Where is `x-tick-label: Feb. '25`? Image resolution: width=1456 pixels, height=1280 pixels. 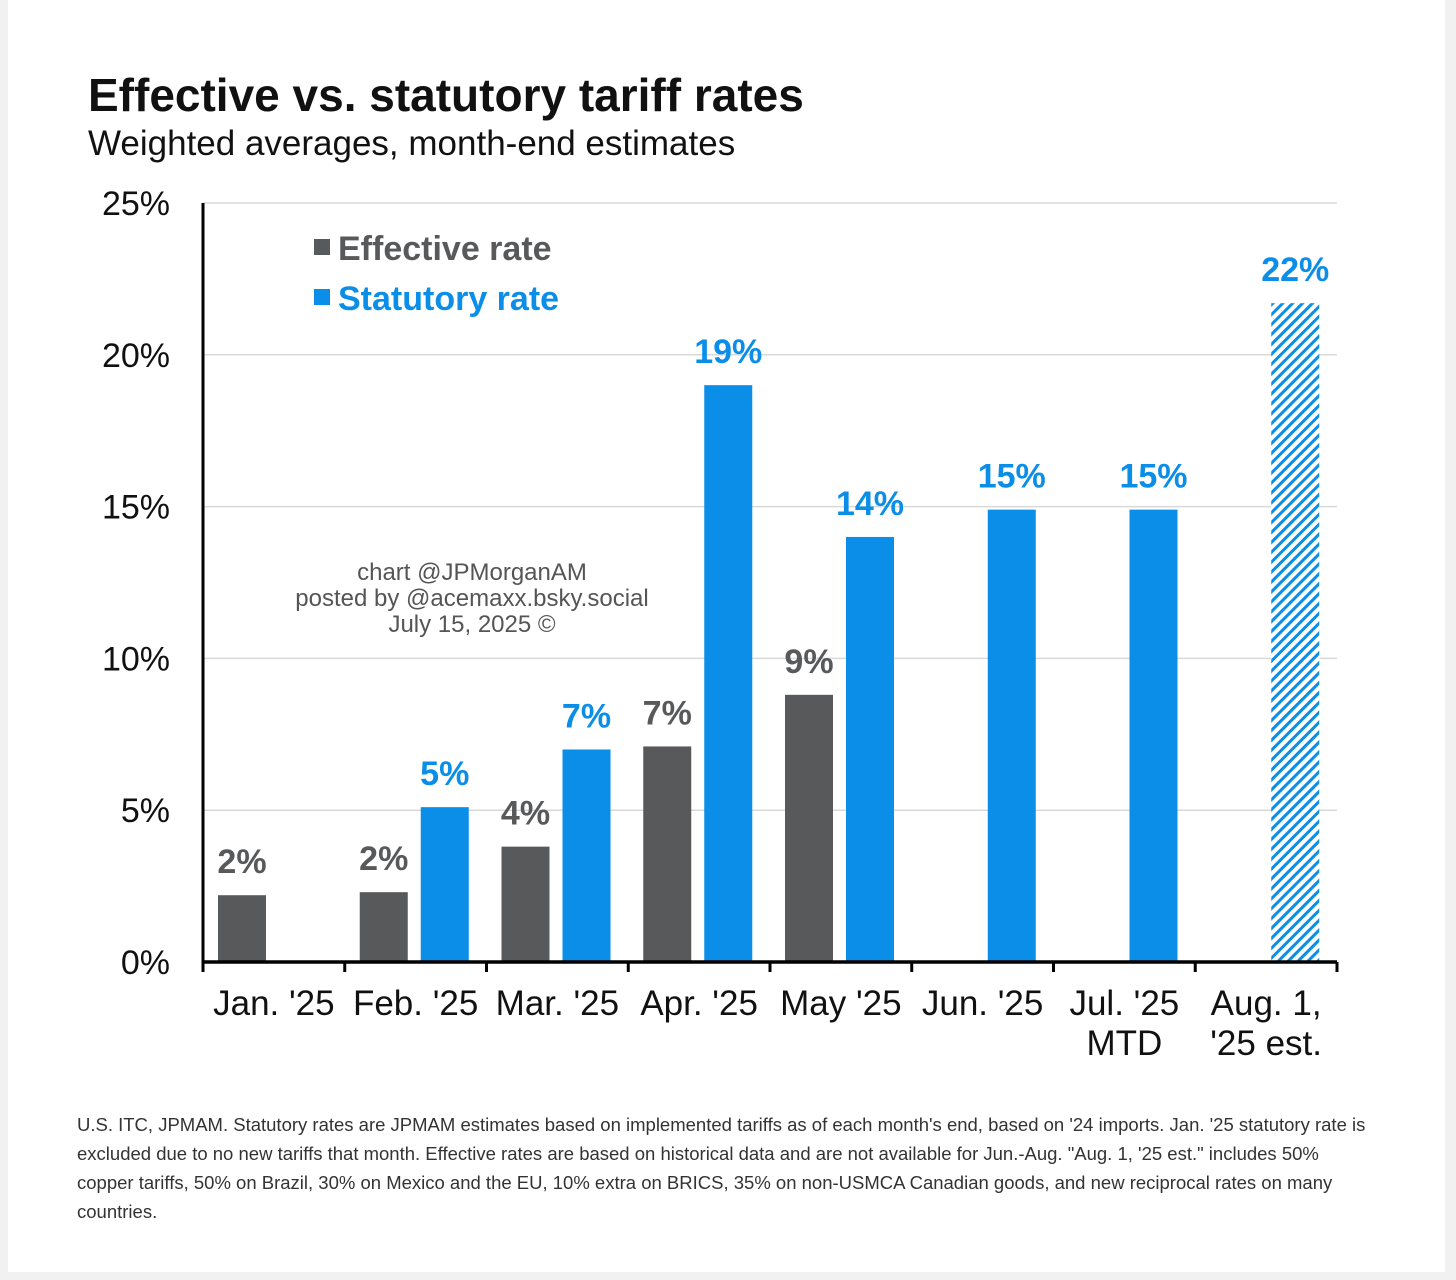
x-tick-label: Feb. '25 is located at coordinates (415, 1003).